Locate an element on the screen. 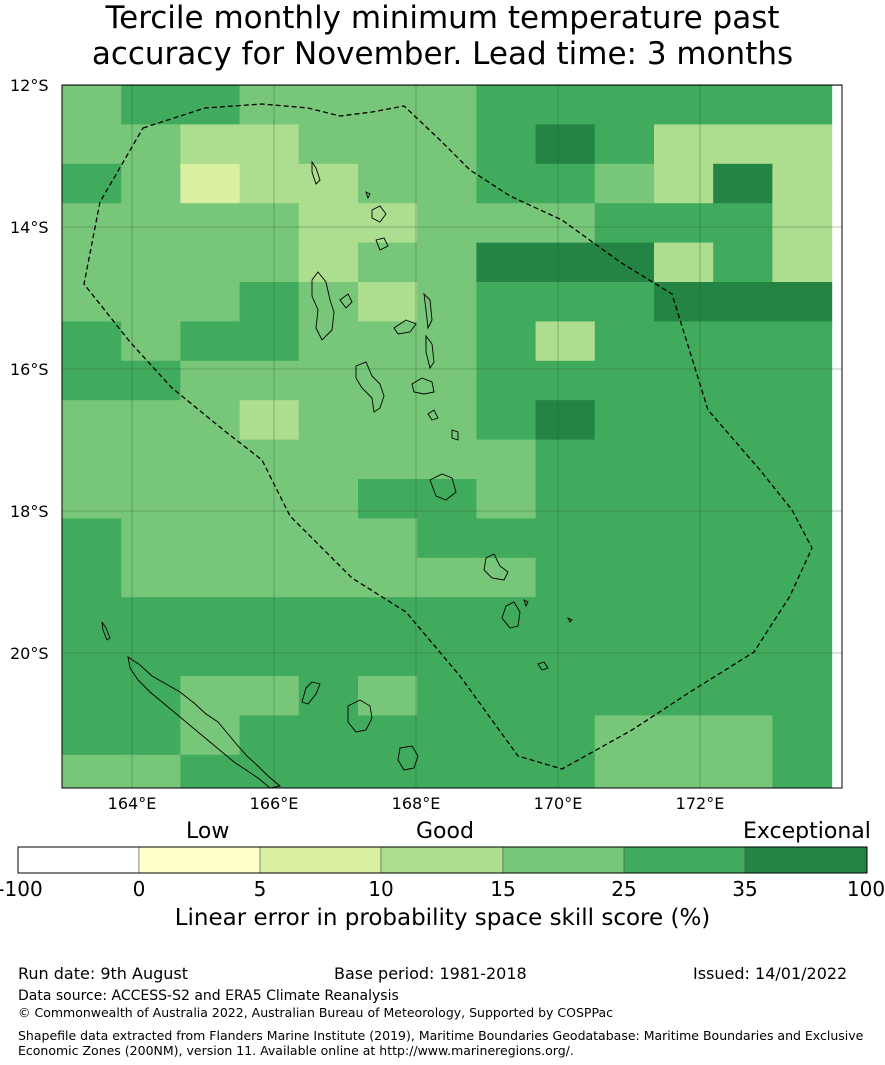 The width and height of the screenshot is (885, 1065). tick-label: 5 is located at coordinates (260, 889).